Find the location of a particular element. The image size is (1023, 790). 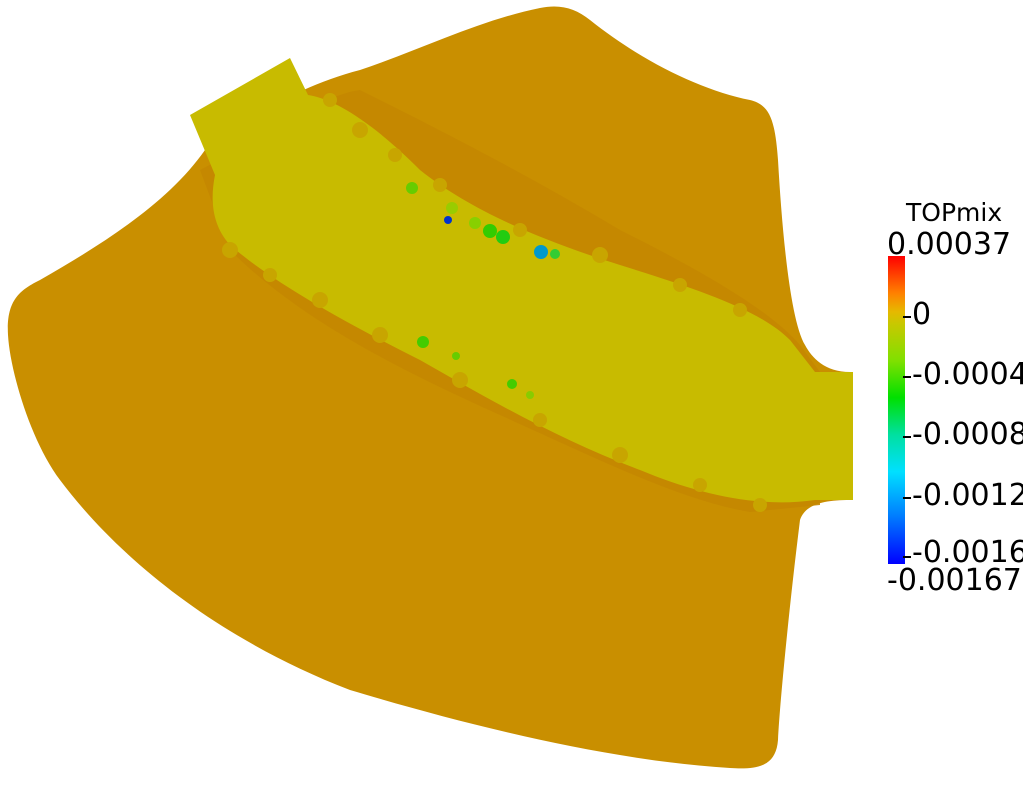

colorbar-tick-label: -0.0004 is located at coordinates (967, 374).